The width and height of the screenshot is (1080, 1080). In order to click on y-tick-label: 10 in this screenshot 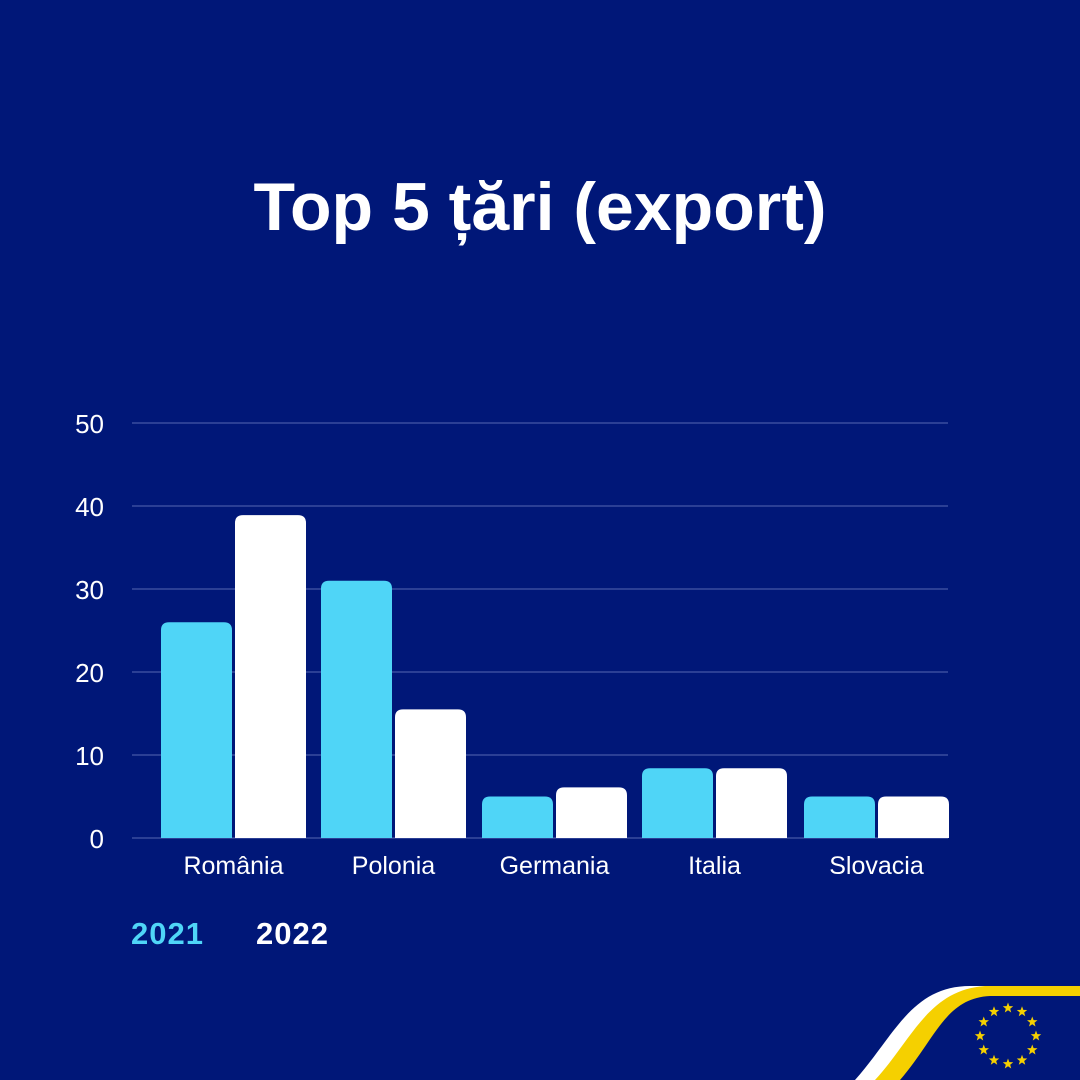, I will do `click(89, 756)`.